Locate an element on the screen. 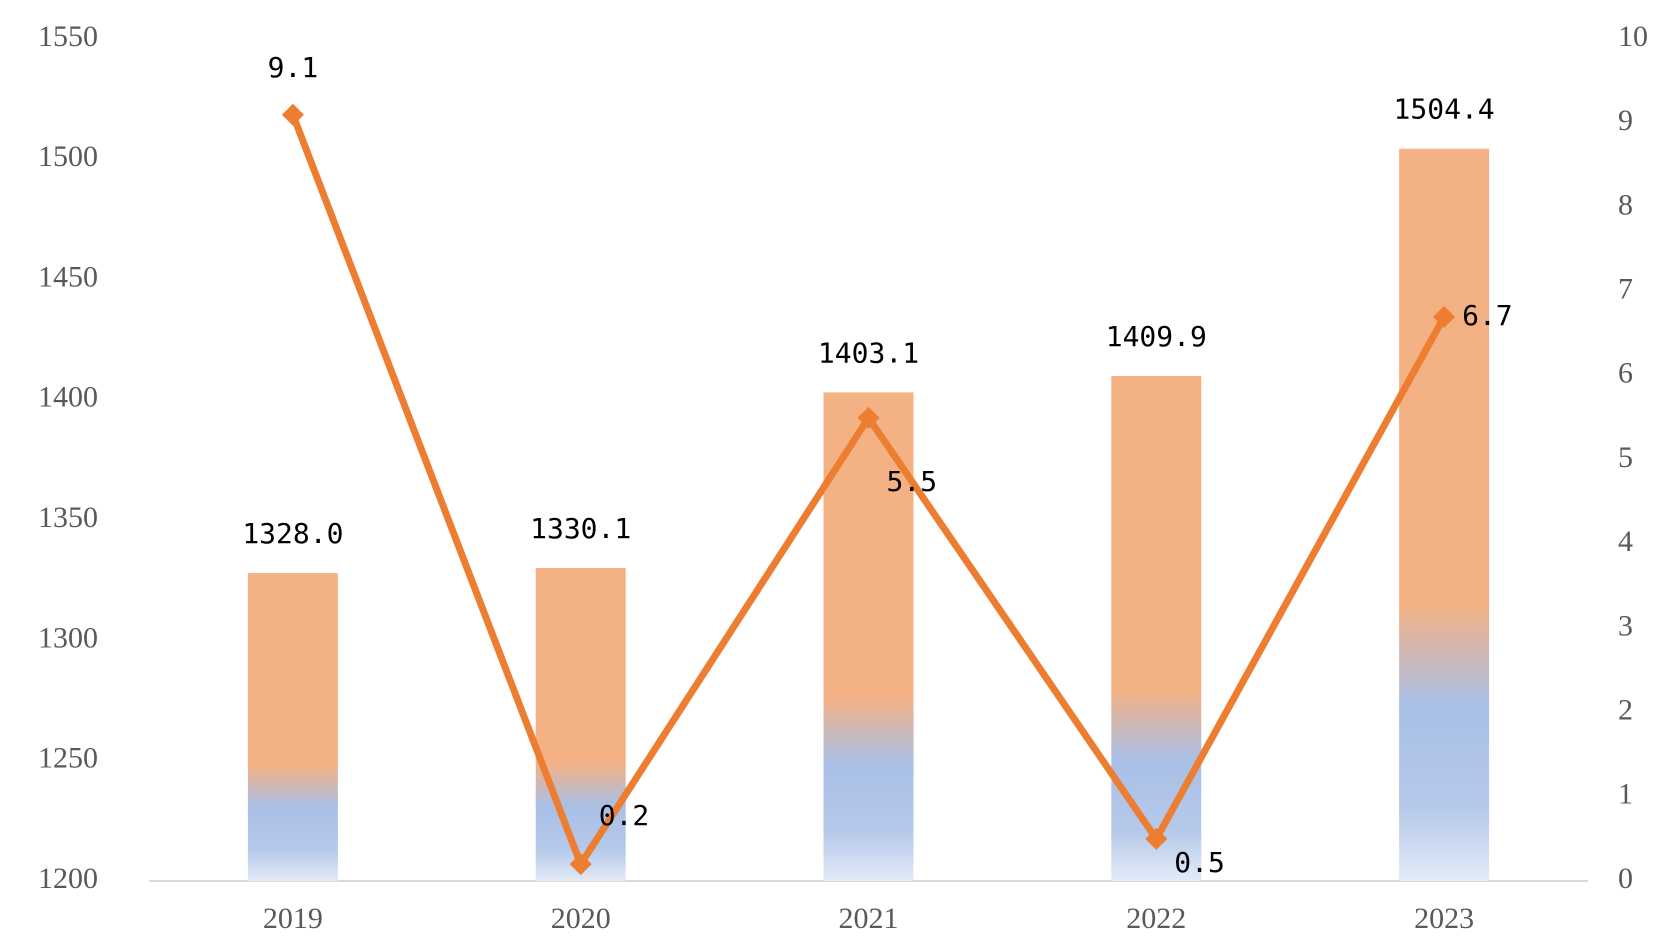 The image size is (1664, 948). x-tick-label: 2022 is located at coordinates (1156, 918).